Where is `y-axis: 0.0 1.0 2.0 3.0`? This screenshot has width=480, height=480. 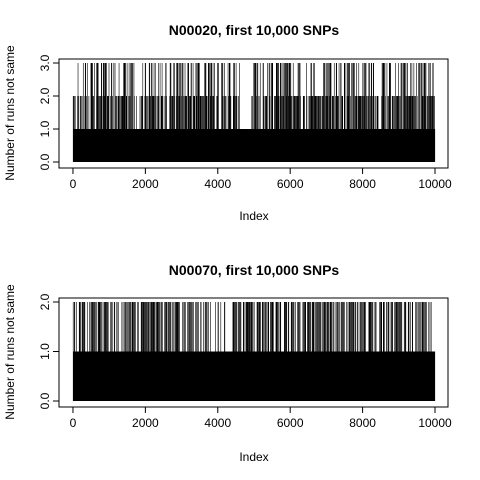 y-axis: 0.0 1.0 2.0 3.0 is located at coordinates (48, 112).